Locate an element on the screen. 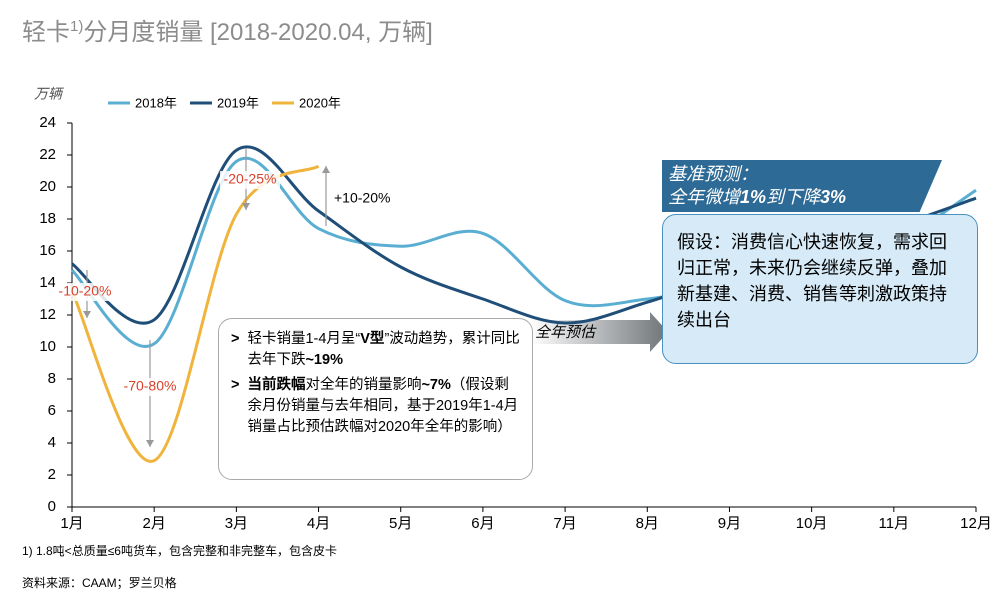  x-tick-label: 7月 is located at coordinates (564, 523).